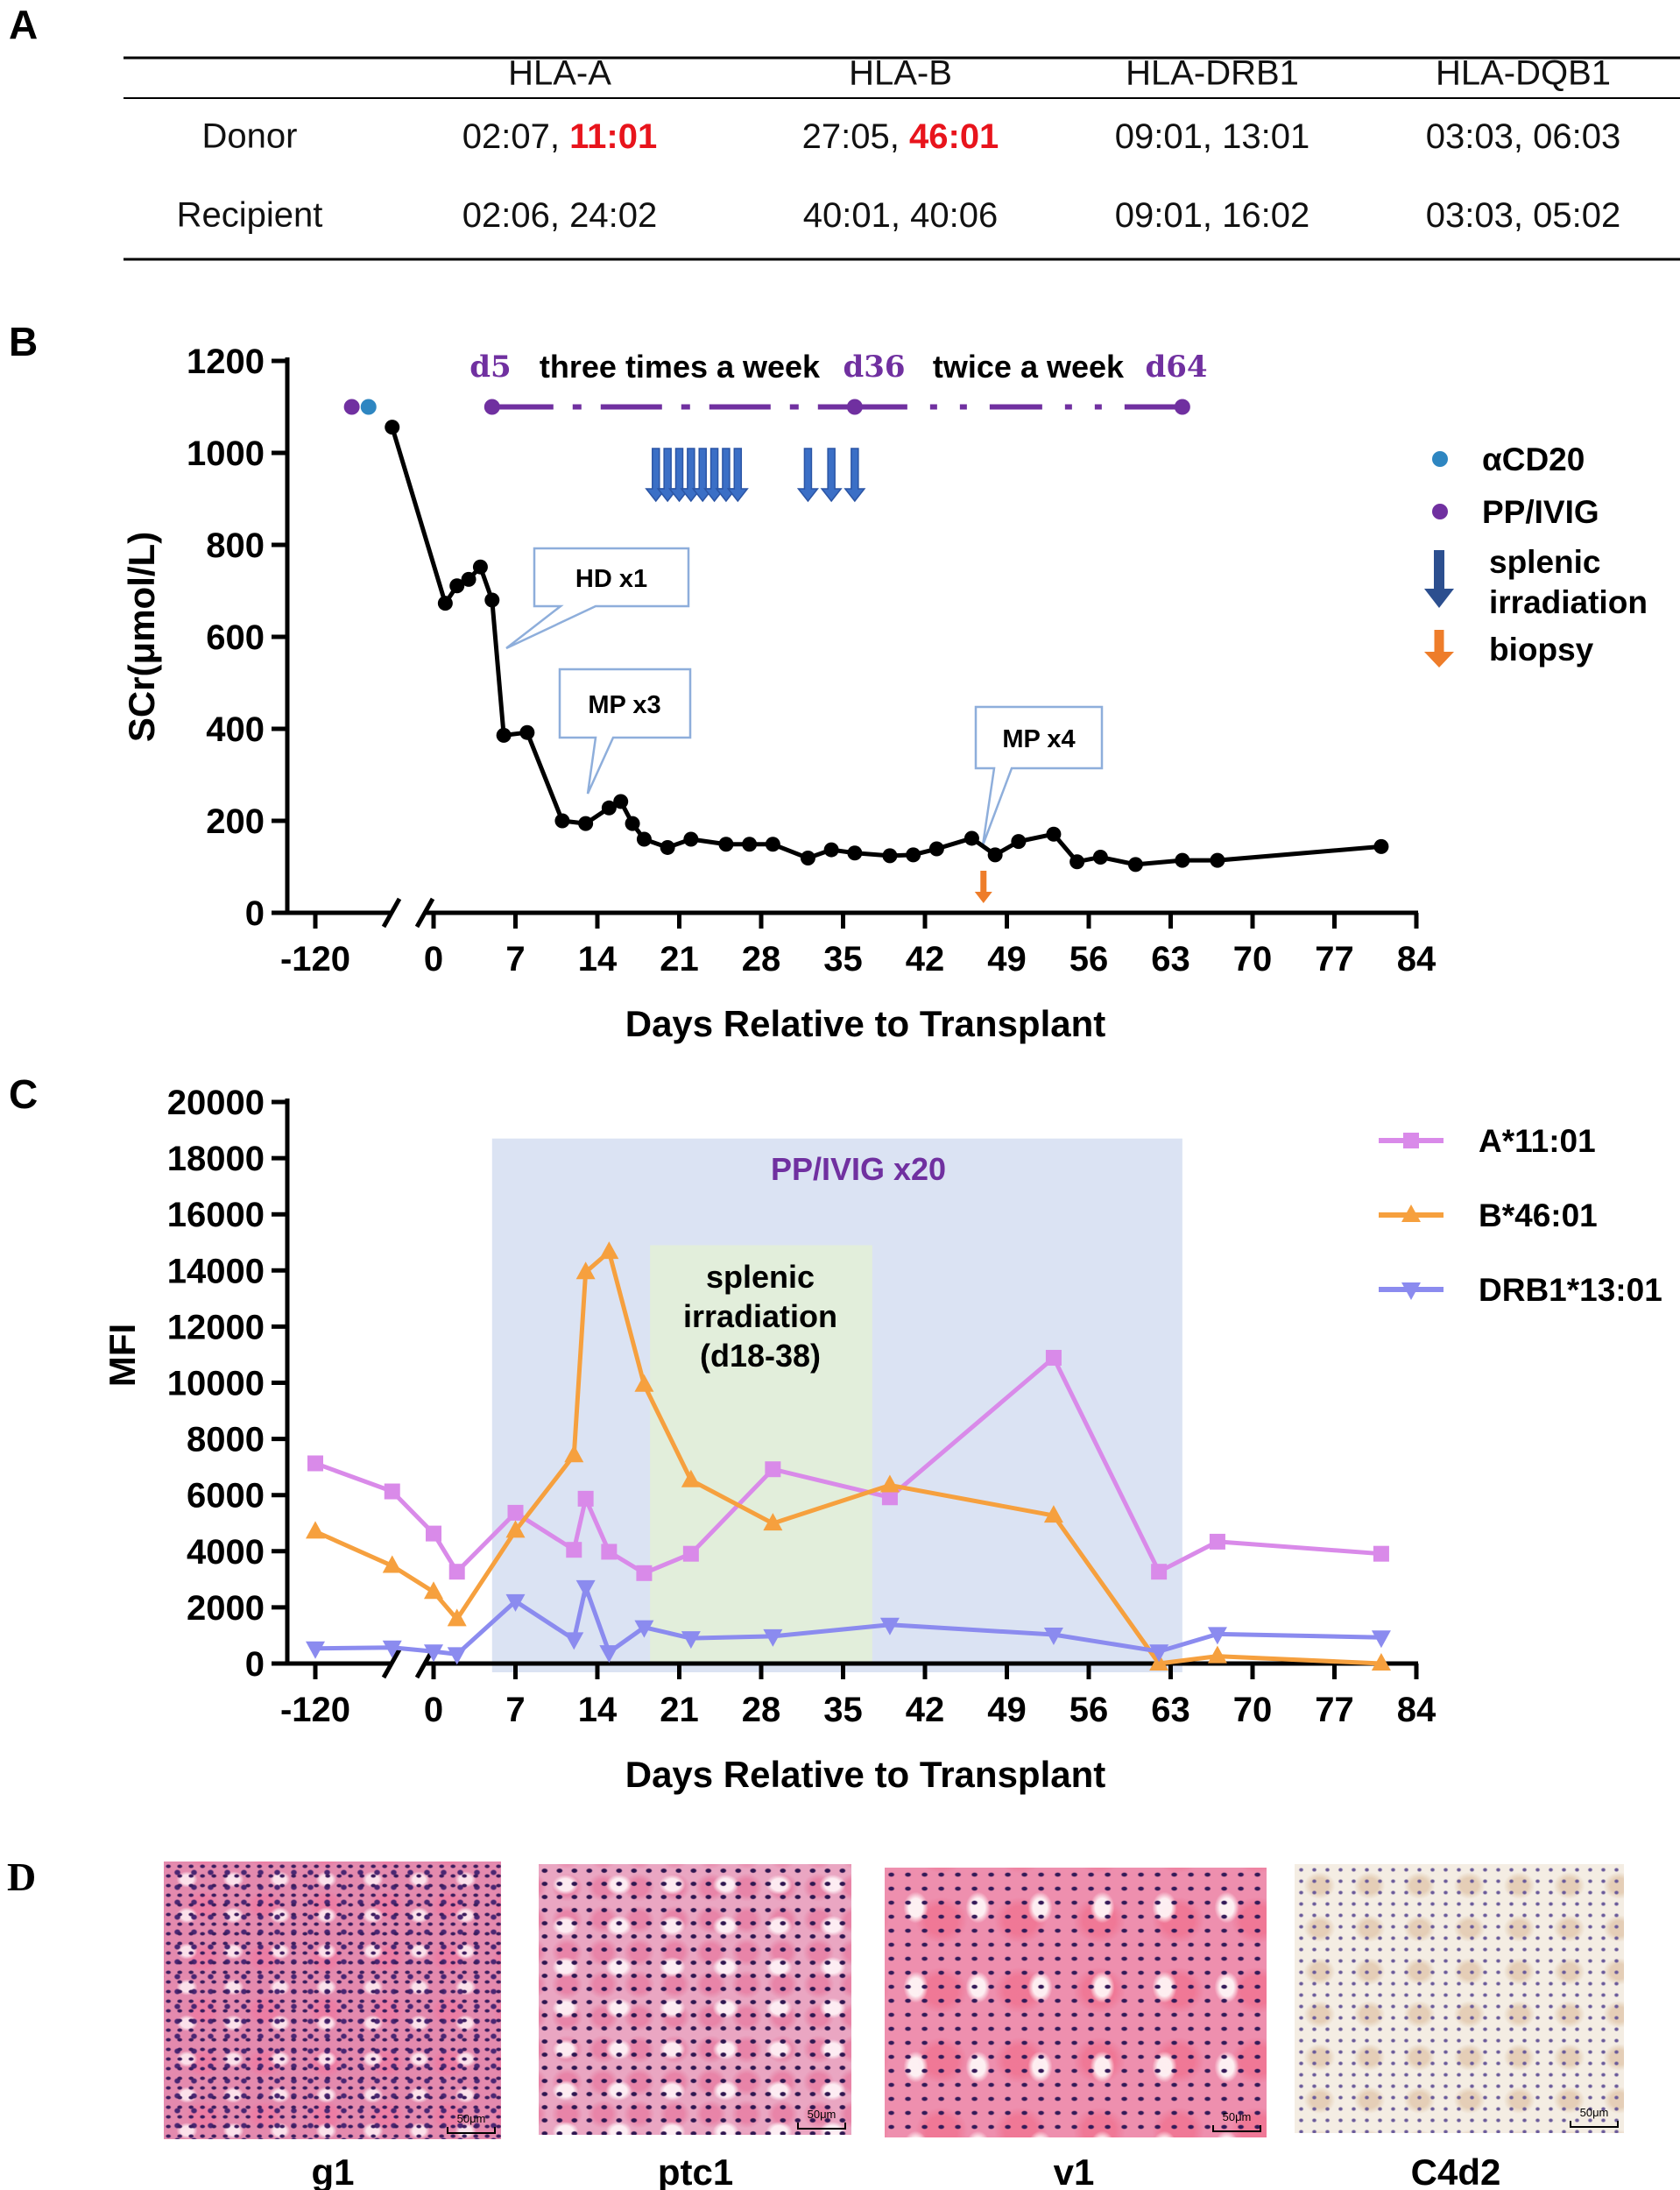  What do you see at coordinates (874, 368) in the screenshot?
I see `schedule-label-mid: d36` at bounding box center [874, 368].